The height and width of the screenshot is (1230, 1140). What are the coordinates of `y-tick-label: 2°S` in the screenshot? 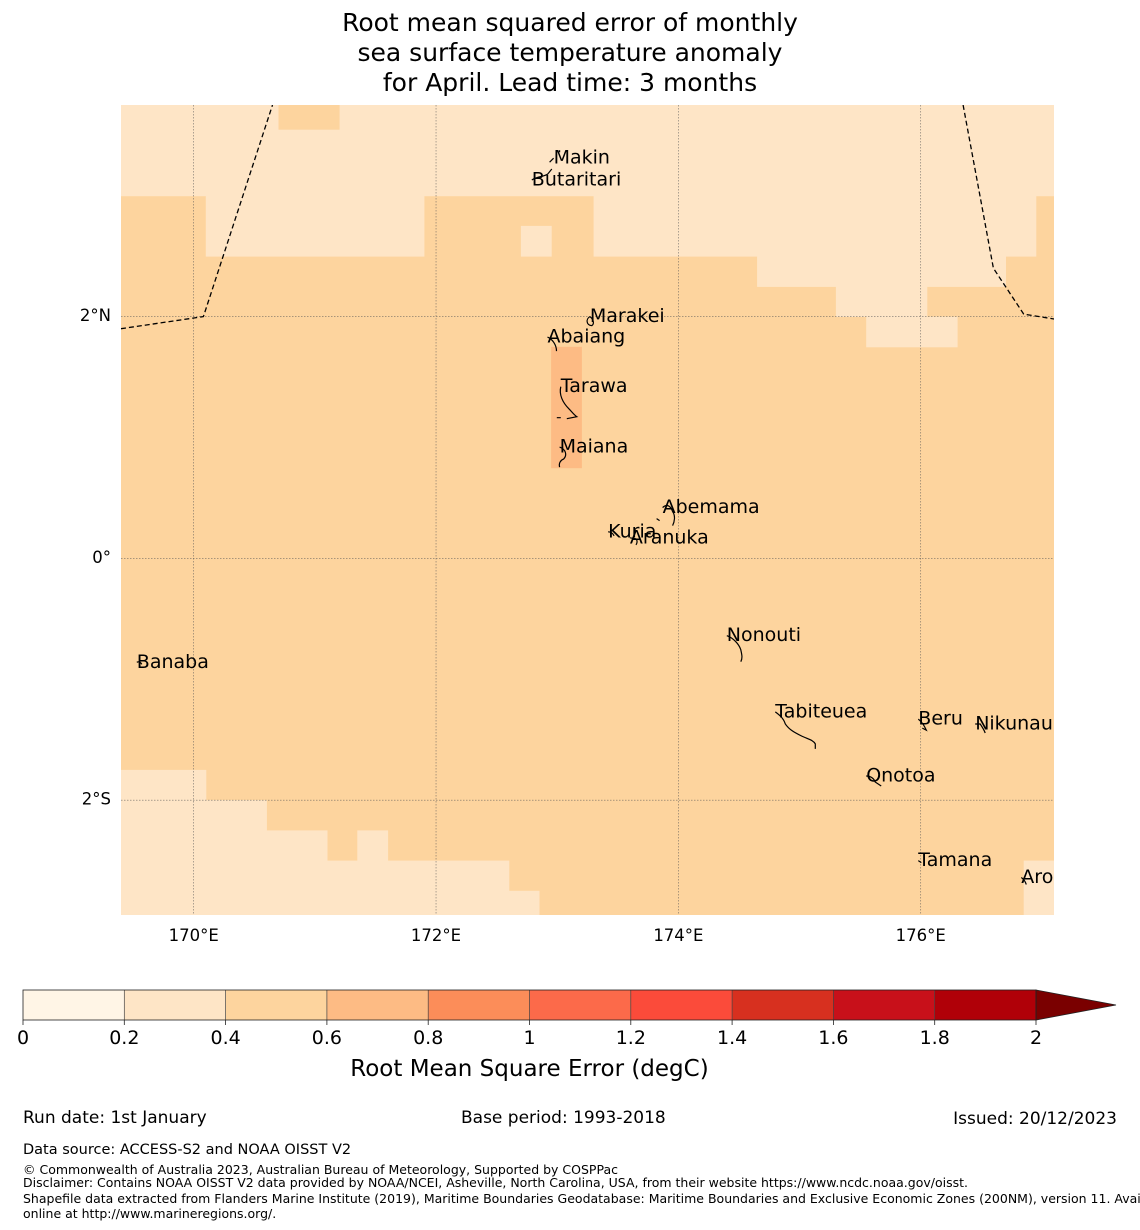 It's located at (96, 799).